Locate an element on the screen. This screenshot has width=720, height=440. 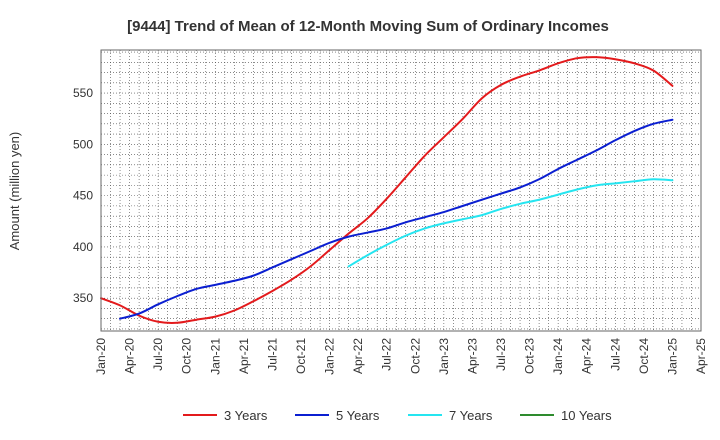
x-tick-label: Apr-24 is located at coordinates (587, 356).